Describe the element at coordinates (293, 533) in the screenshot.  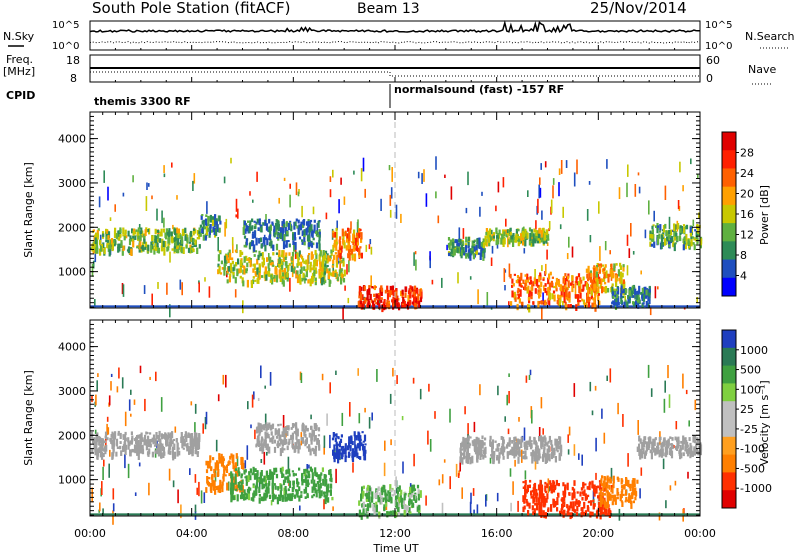
I see `x-tick-label: 08:00` at that location.